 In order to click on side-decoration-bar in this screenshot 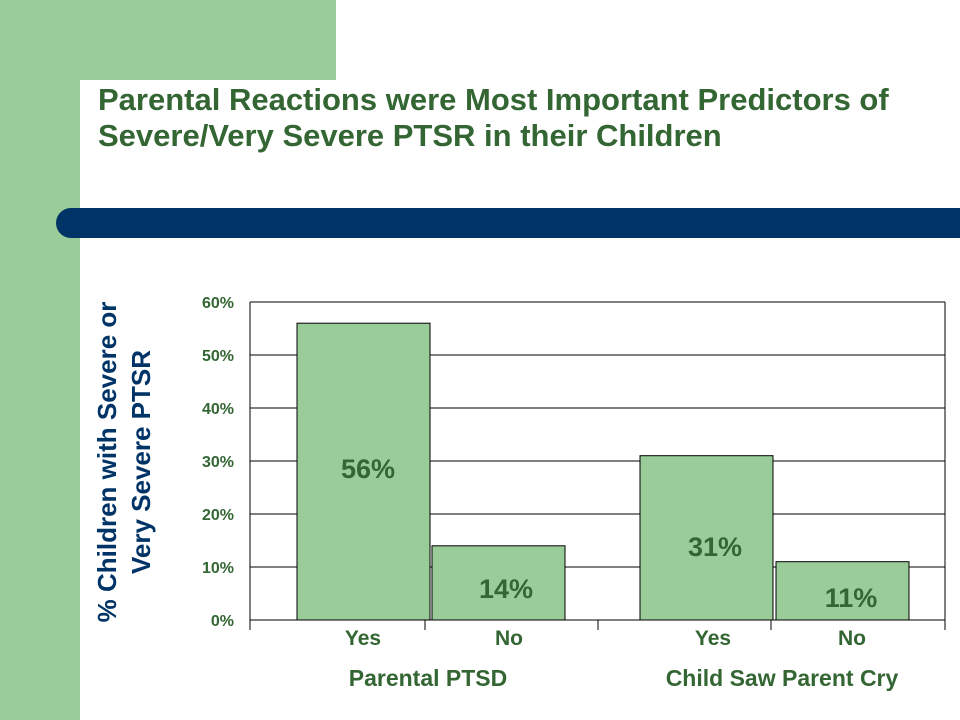, I will do `click(40, 360)`.